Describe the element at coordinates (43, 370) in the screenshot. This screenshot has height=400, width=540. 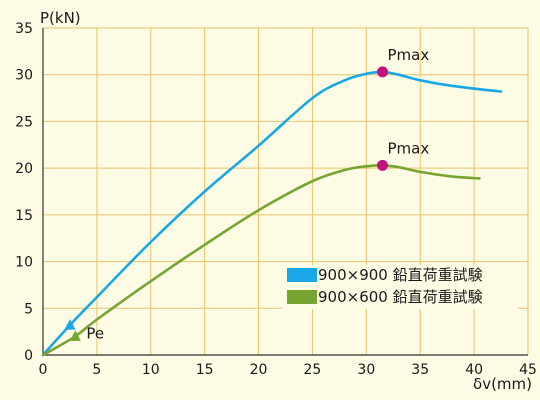
I see `x-tick-label: 0` at that location.